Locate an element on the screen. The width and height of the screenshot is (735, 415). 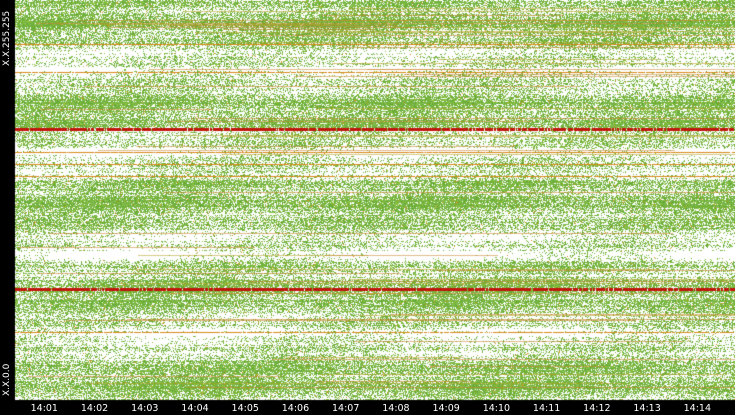
x-tick-label: 14:05 is located at coordinates (245, 408).